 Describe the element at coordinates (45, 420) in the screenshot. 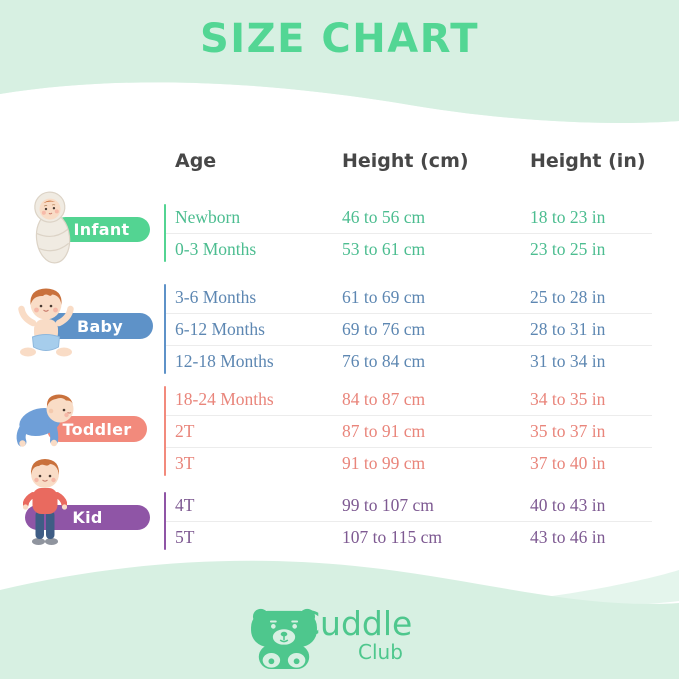

I see `crawling-toddler-illustration` at that location.